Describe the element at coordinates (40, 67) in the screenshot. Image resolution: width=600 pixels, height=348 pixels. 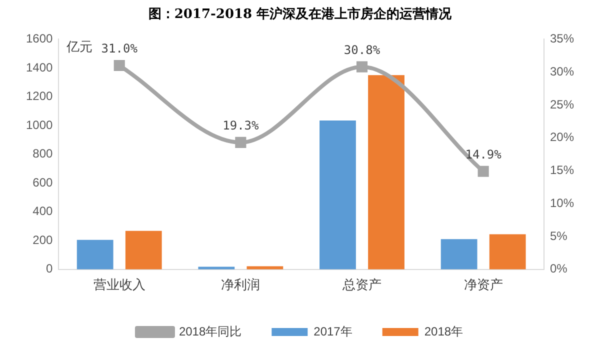
I see `y-tick-label: 1400` at that location.